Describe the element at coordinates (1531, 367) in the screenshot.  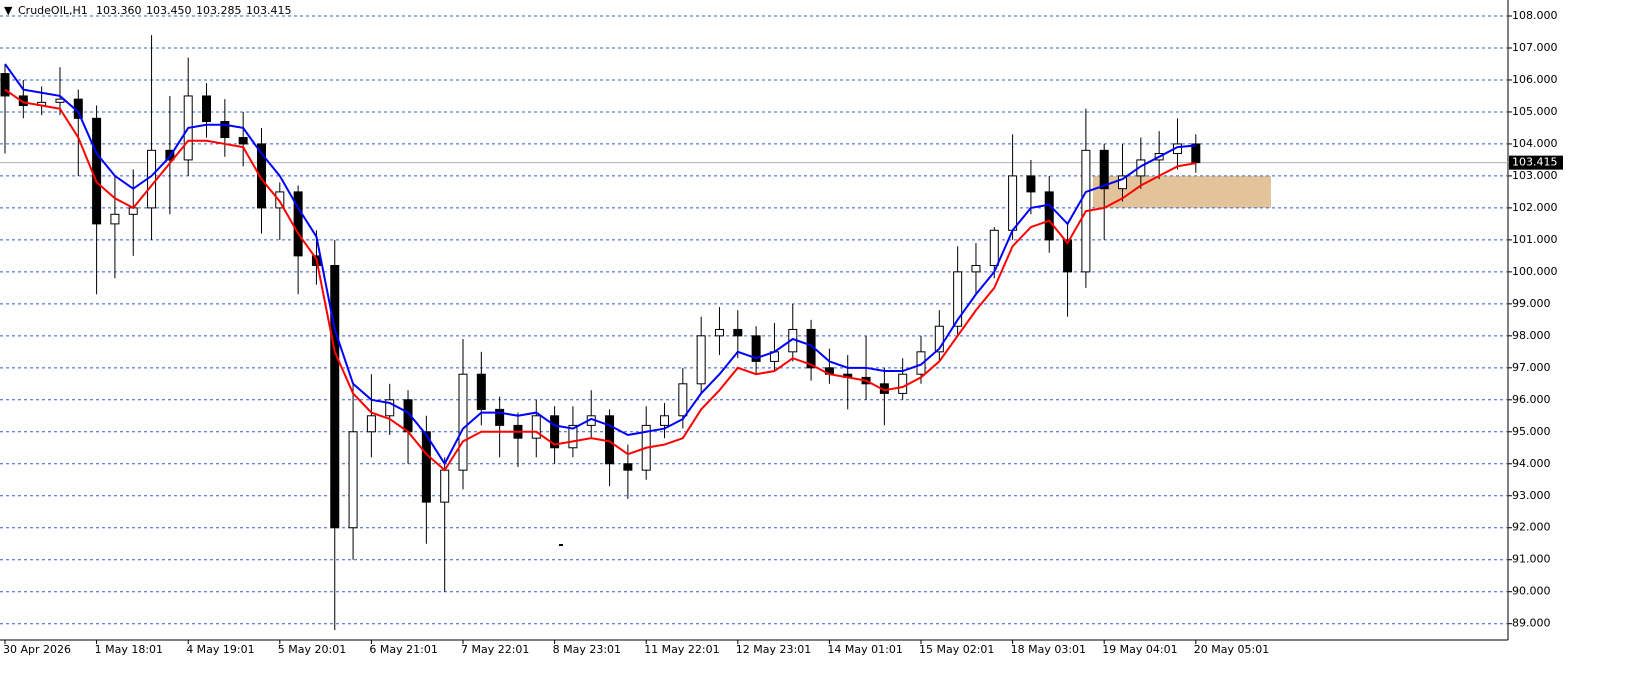
I see `y-tick-label: 97.000` at that location.